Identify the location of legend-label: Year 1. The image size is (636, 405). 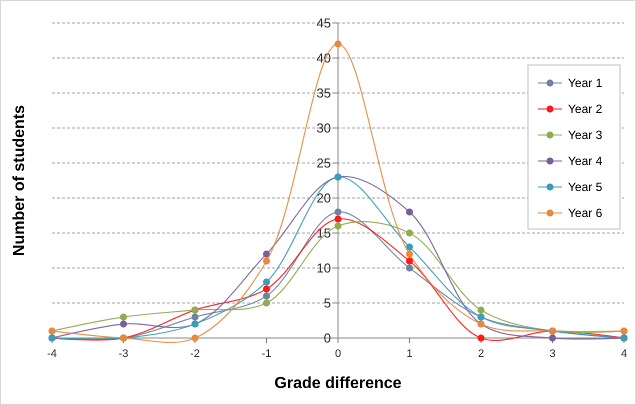
(585, 83).